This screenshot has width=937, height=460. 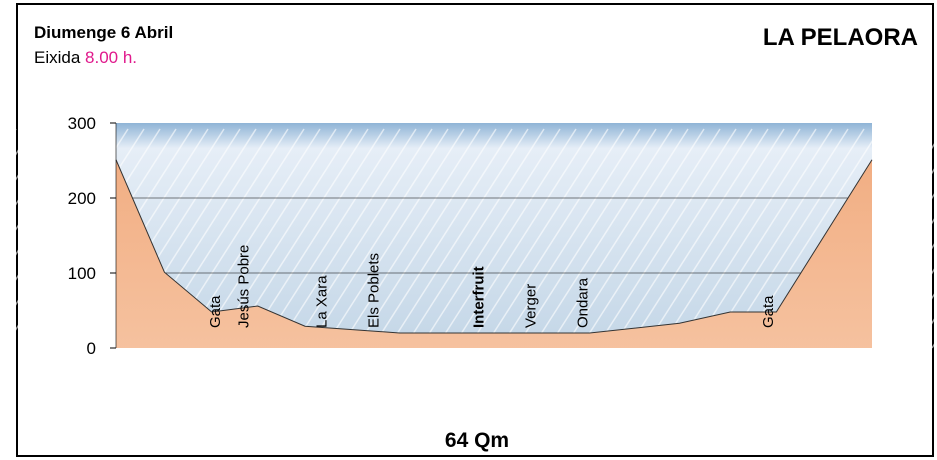 I want to click on distance: 64 Qm, so click(x=477, y=440).